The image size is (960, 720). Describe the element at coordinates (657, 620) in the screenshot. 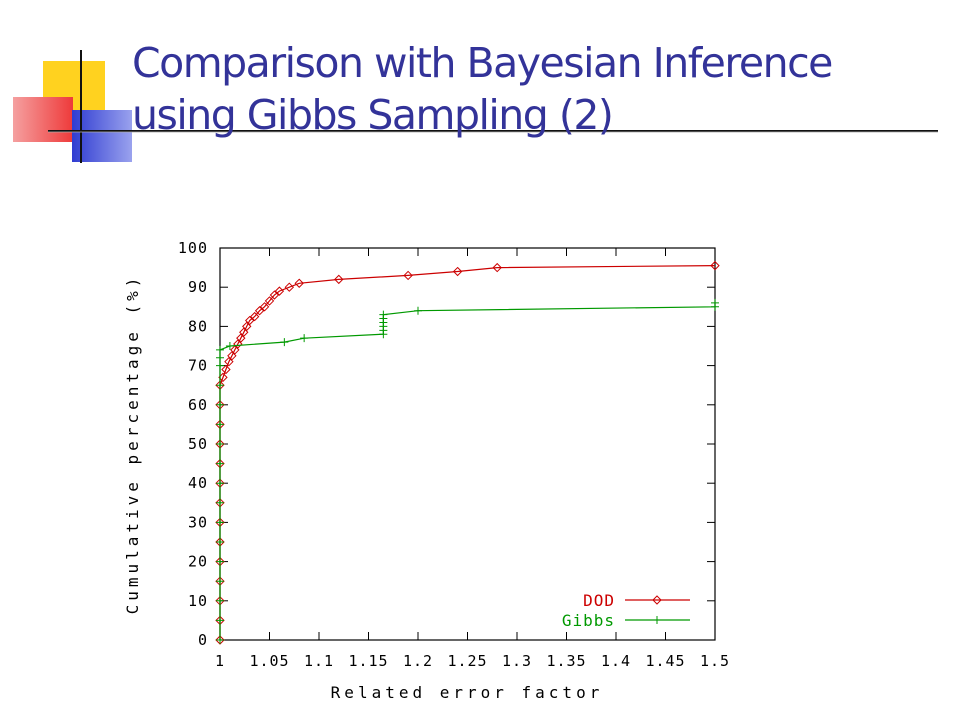

I see `legend-marker-gibbs` at that location.